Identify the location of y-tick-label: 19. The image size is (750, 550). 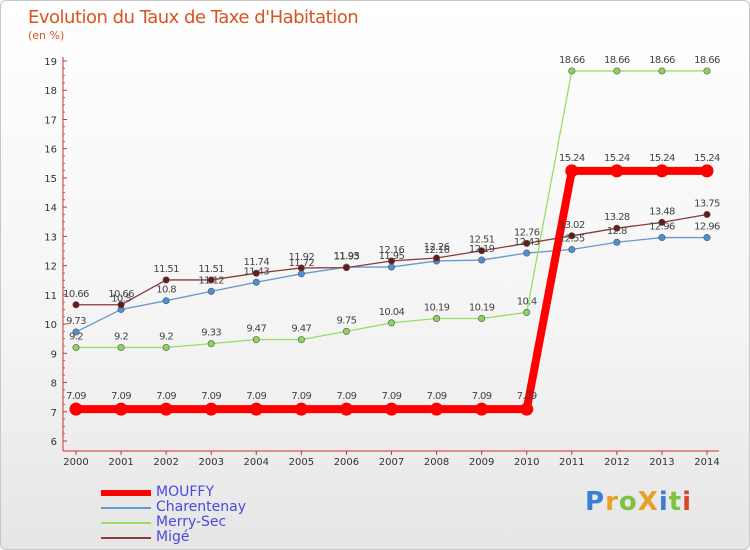
(50, 62).